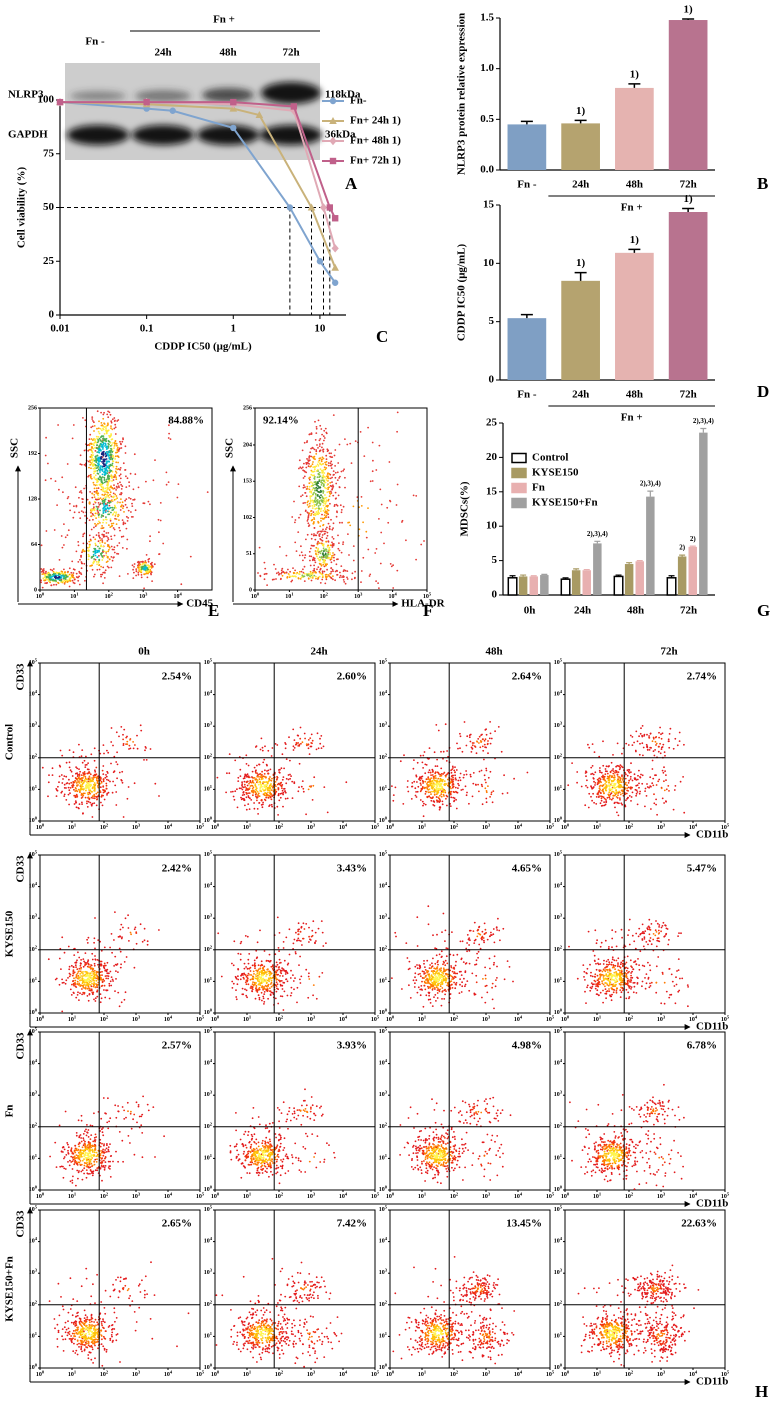  Describe the element at coordinates (208, 725) in the screenshot. I see `tick-label: 10³` at that location.